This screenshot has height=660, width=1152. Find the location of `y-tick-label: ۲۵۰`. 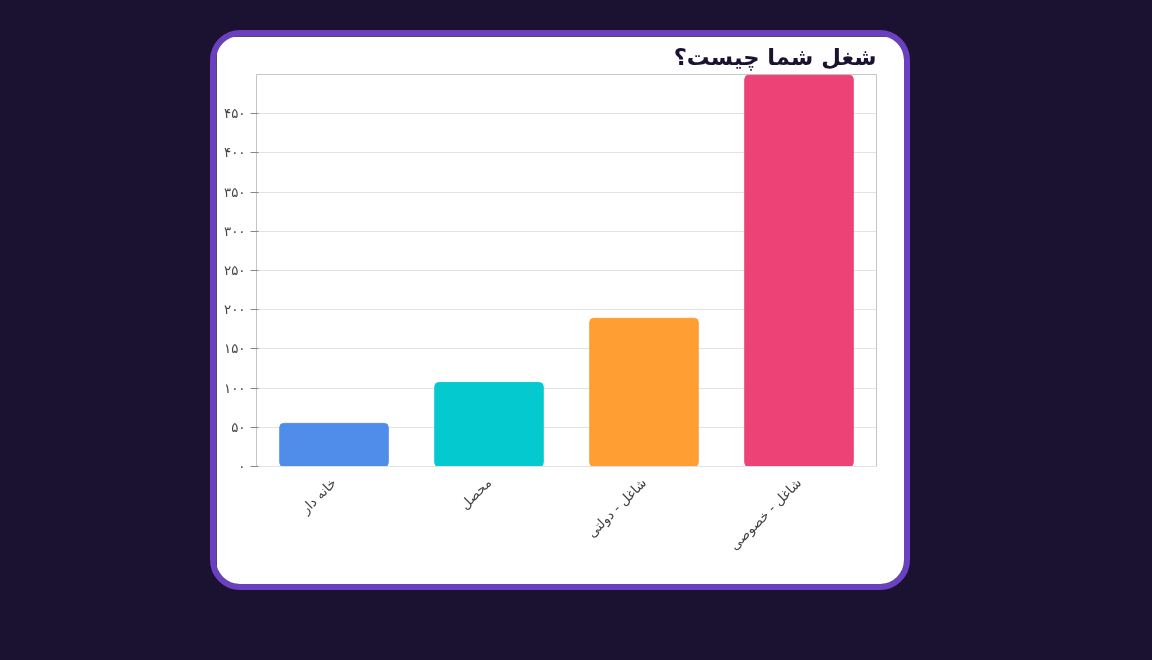

y-tick-label: ۲۵۰ is located at coordinates (235, 270).